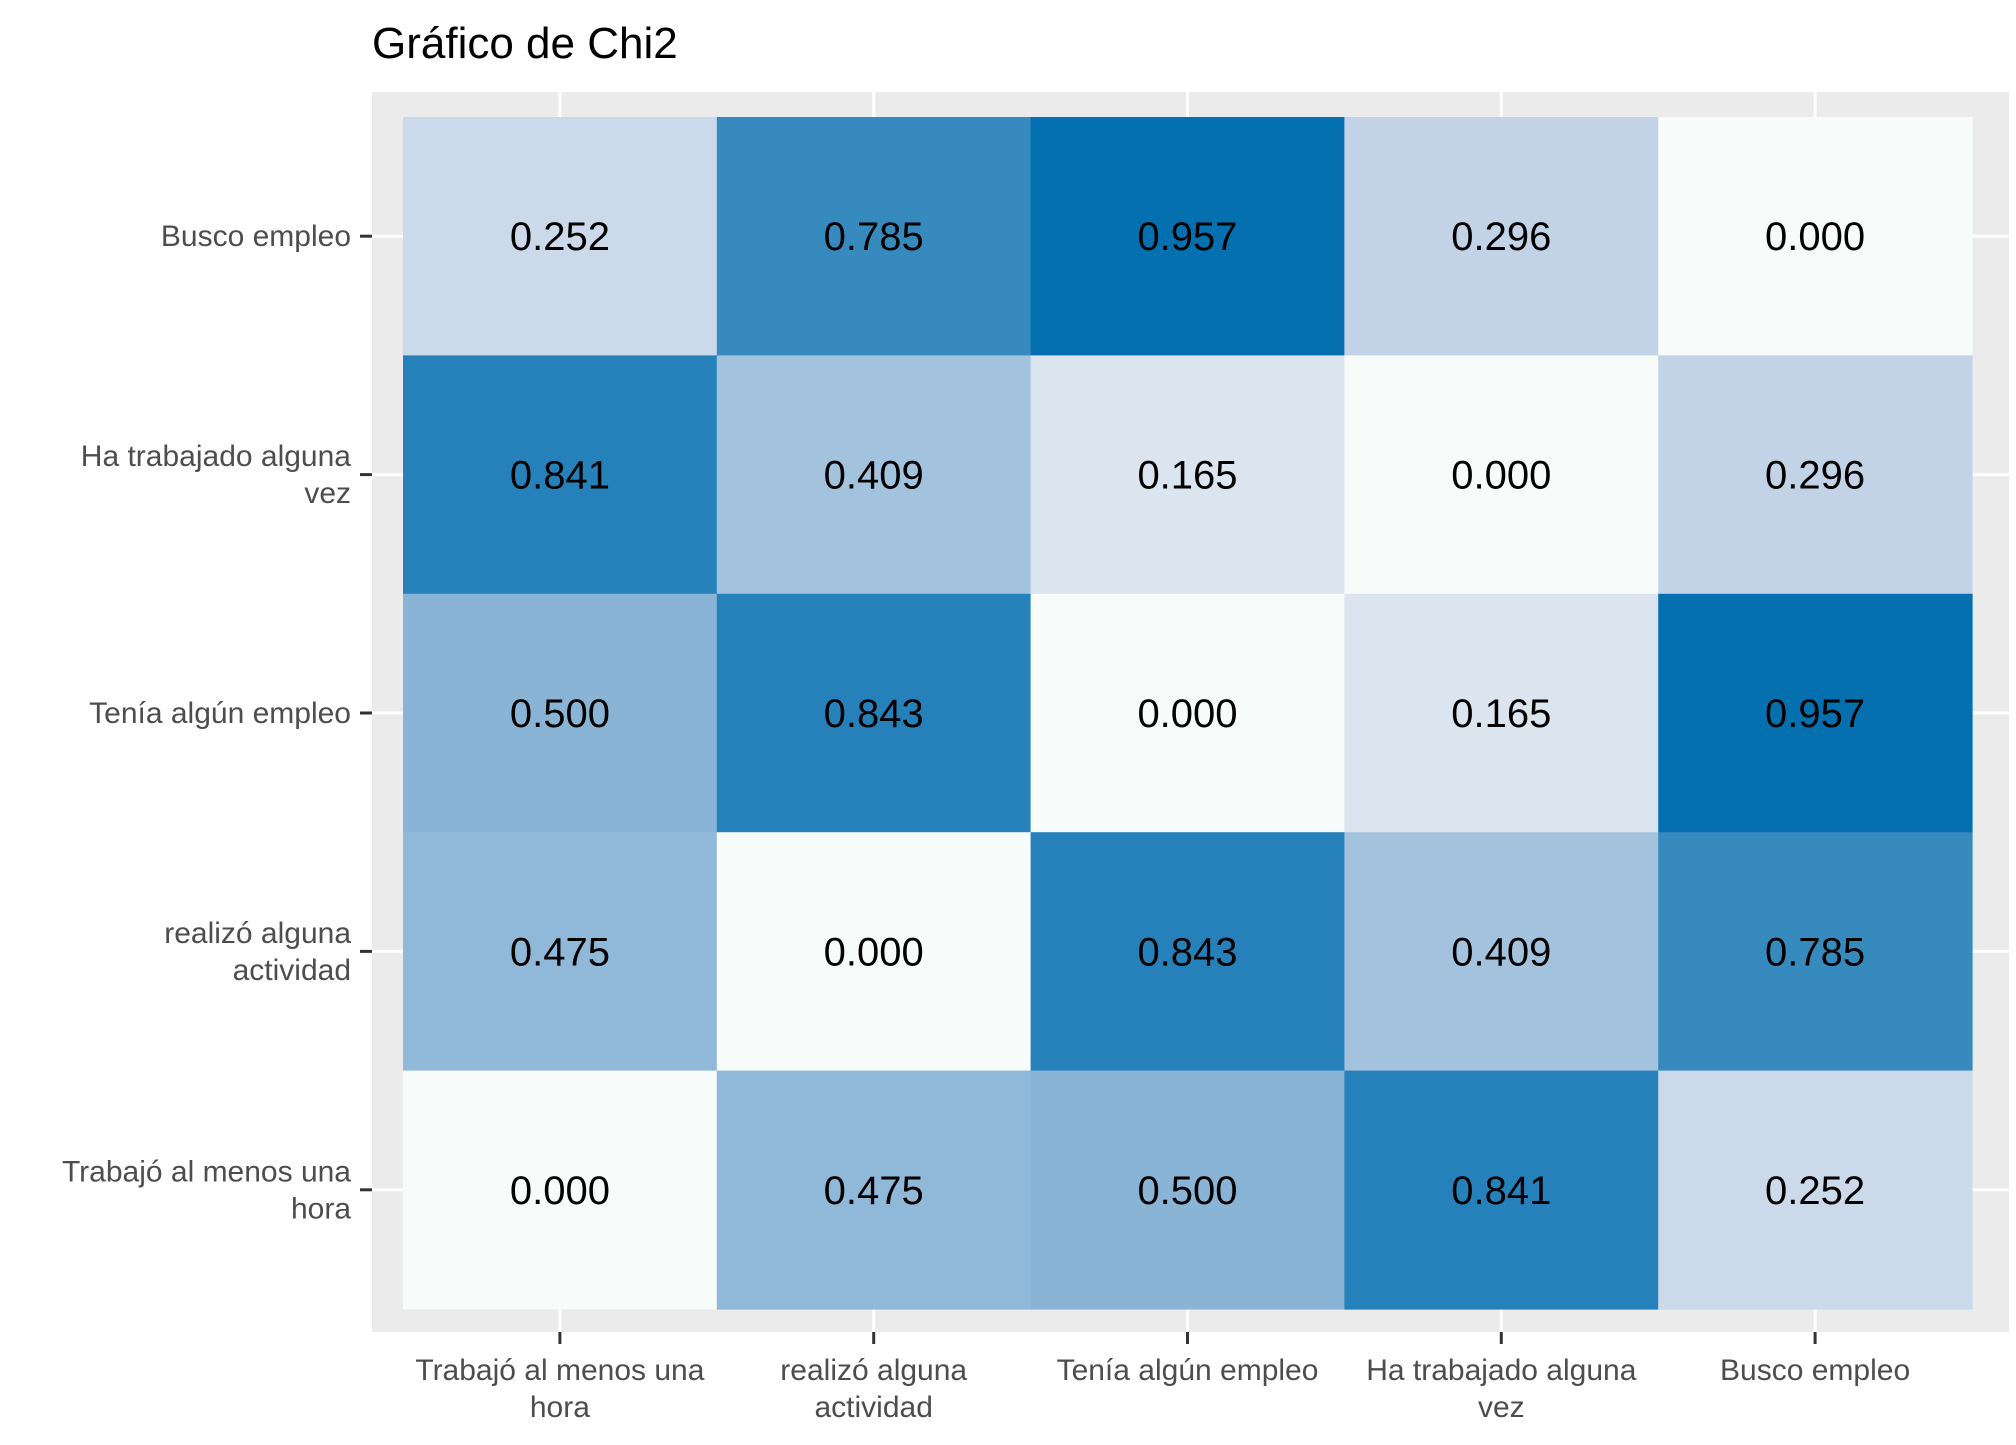 The height and width of the screenshot is (1445, 2016). I want to click on chart-title: Gráfico de Chi2, so click(525, 43).